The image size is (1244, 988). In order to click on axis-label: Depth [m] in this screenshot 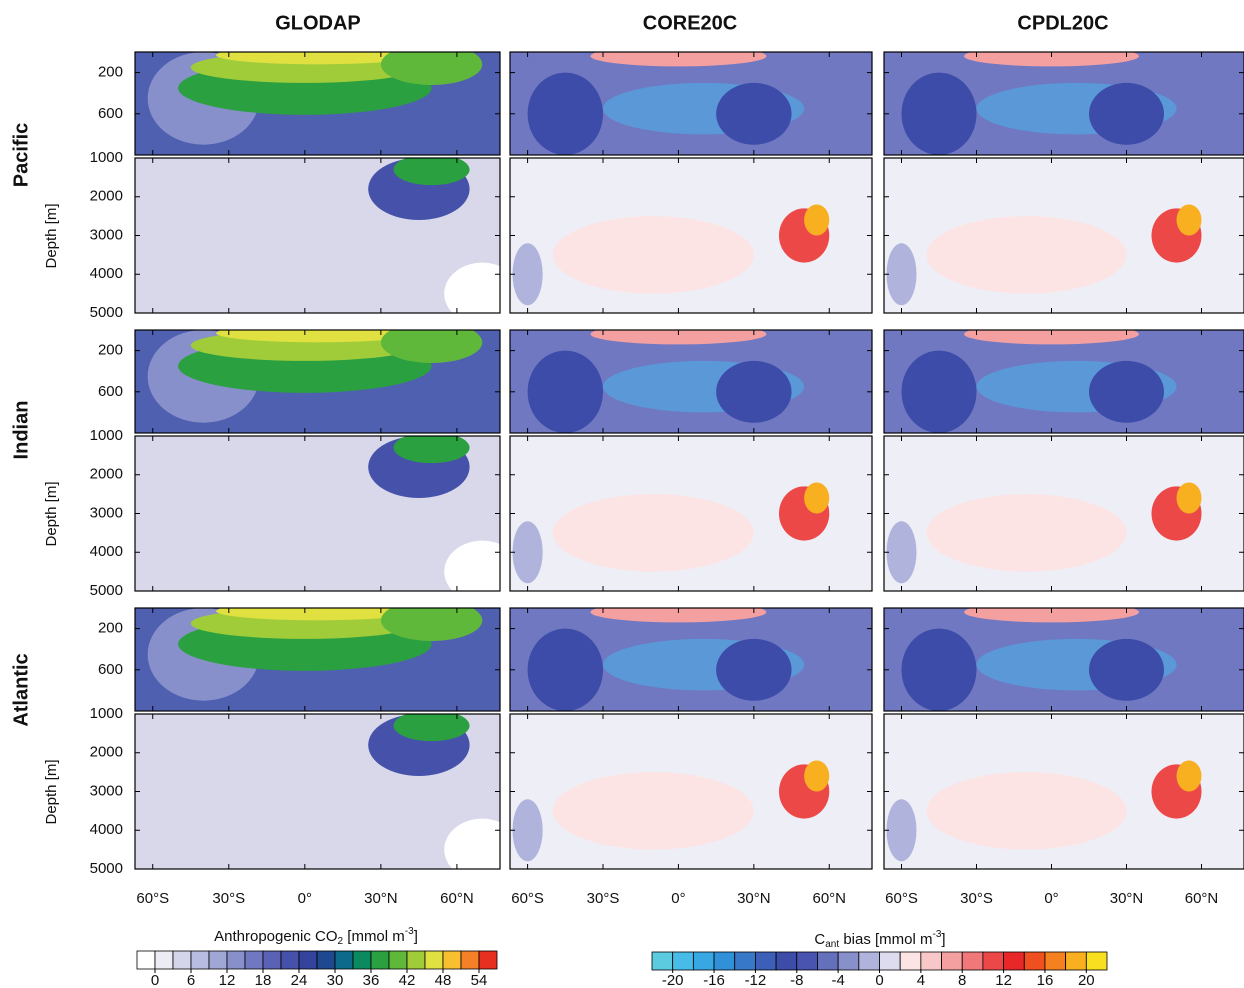, I will do `click(51, 513)`.